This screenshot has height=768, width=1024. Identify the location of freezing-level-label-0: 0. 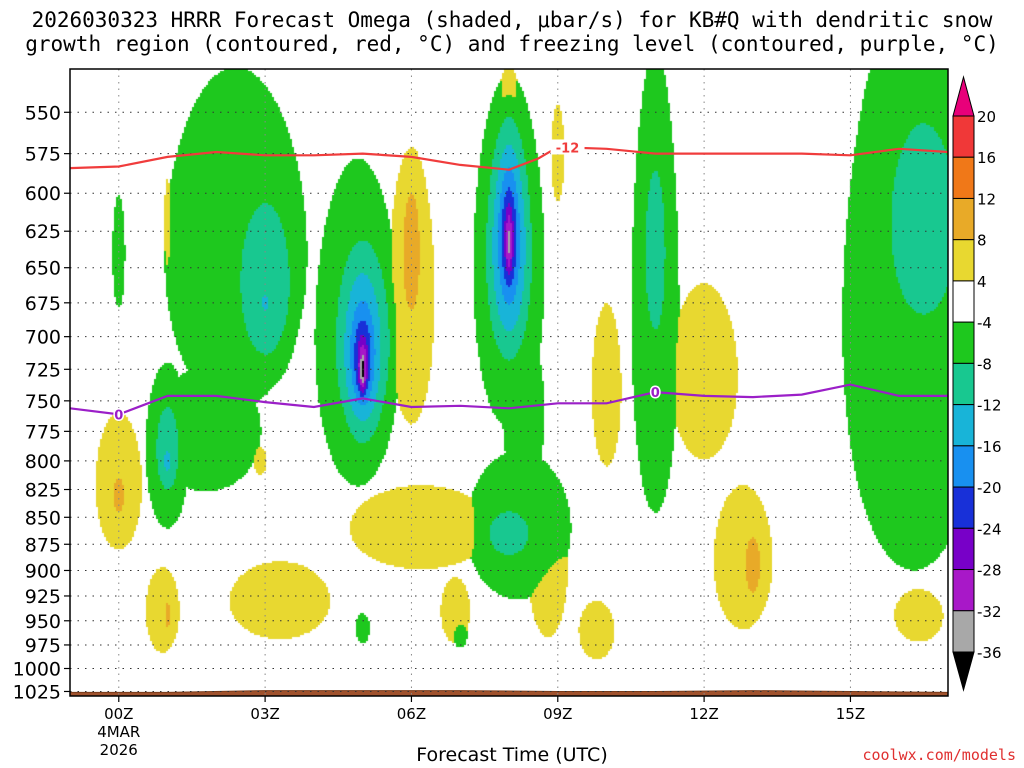
(118, 415).